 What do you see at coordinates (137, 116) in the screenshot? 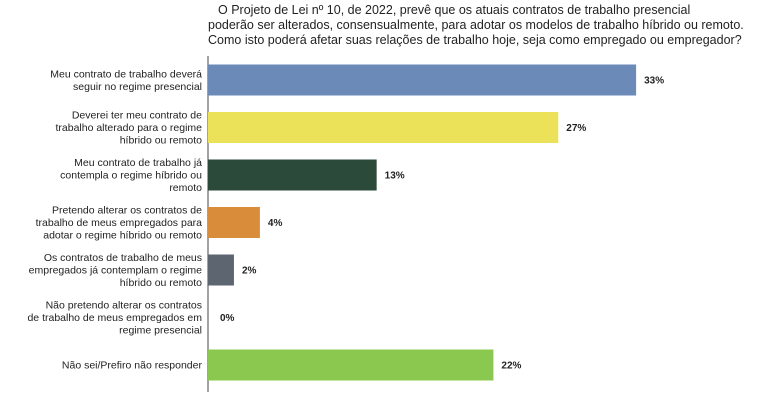
I see `category-label-1-line-0: Deverei ter meu contrato de` at bounding box center [137, 116].